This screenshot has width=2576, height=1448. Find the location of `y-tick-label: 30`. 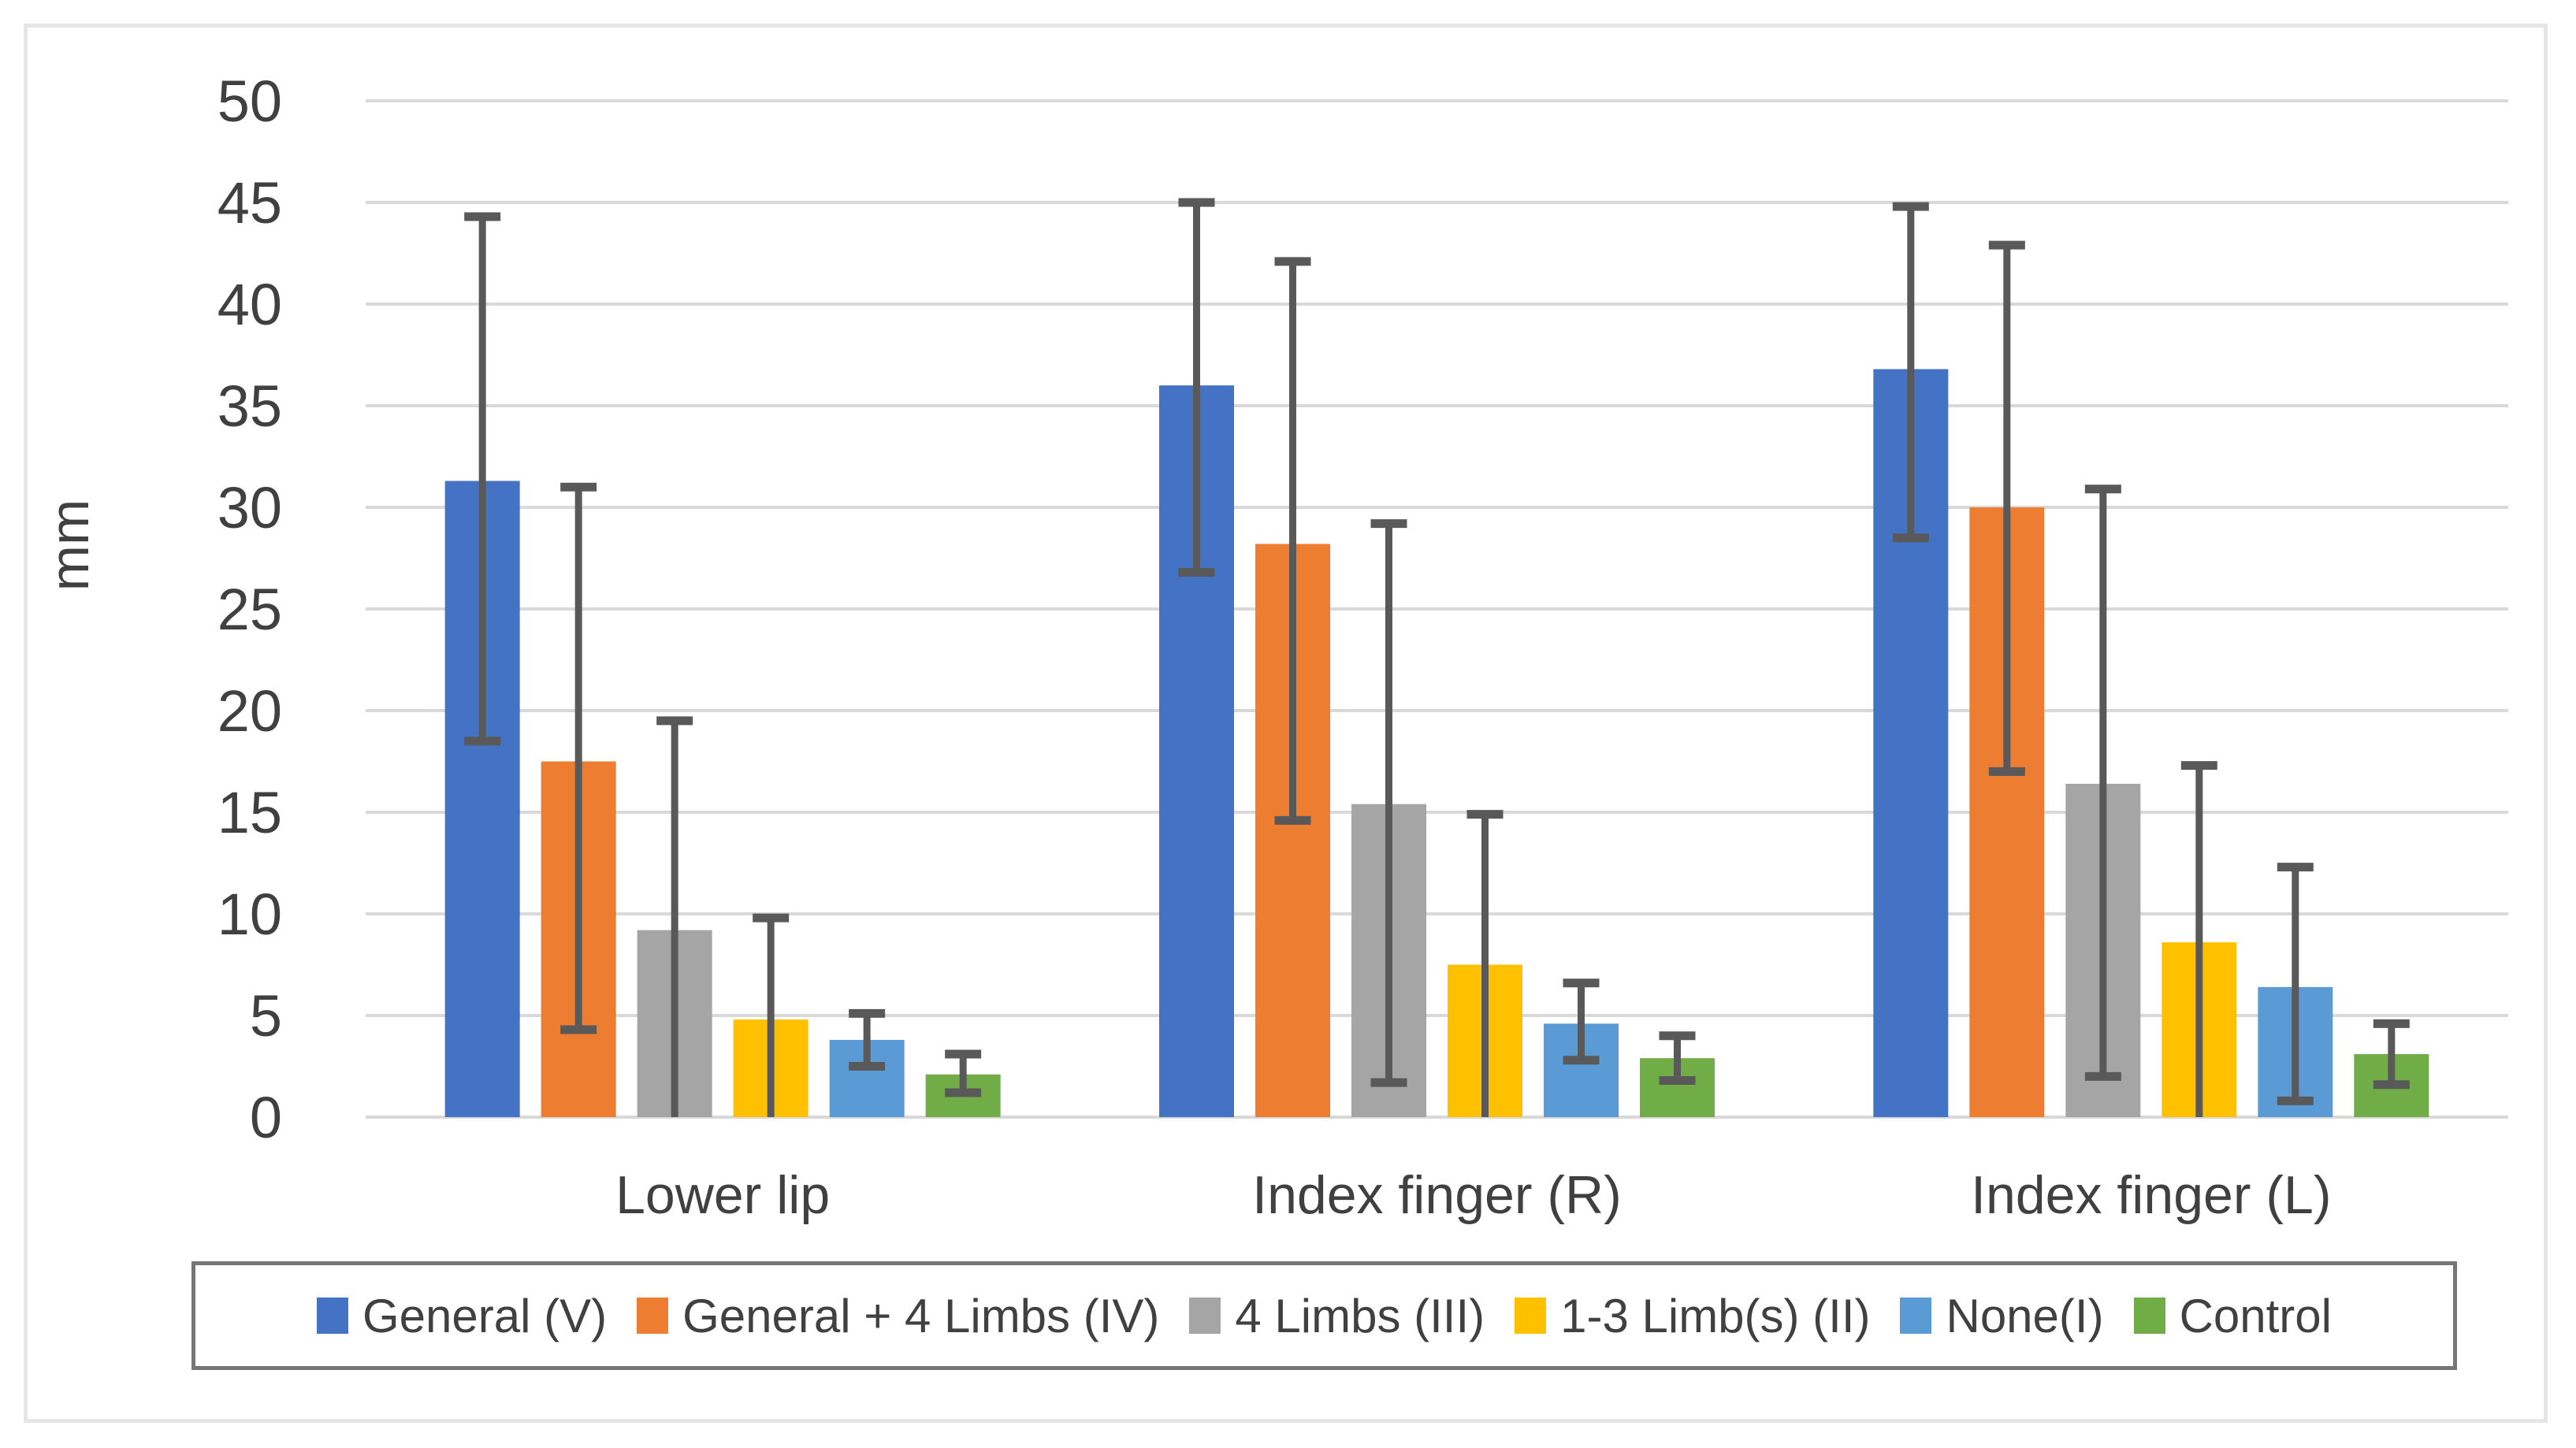

y-tick-label: 30 is located at coordinates (249, 507).